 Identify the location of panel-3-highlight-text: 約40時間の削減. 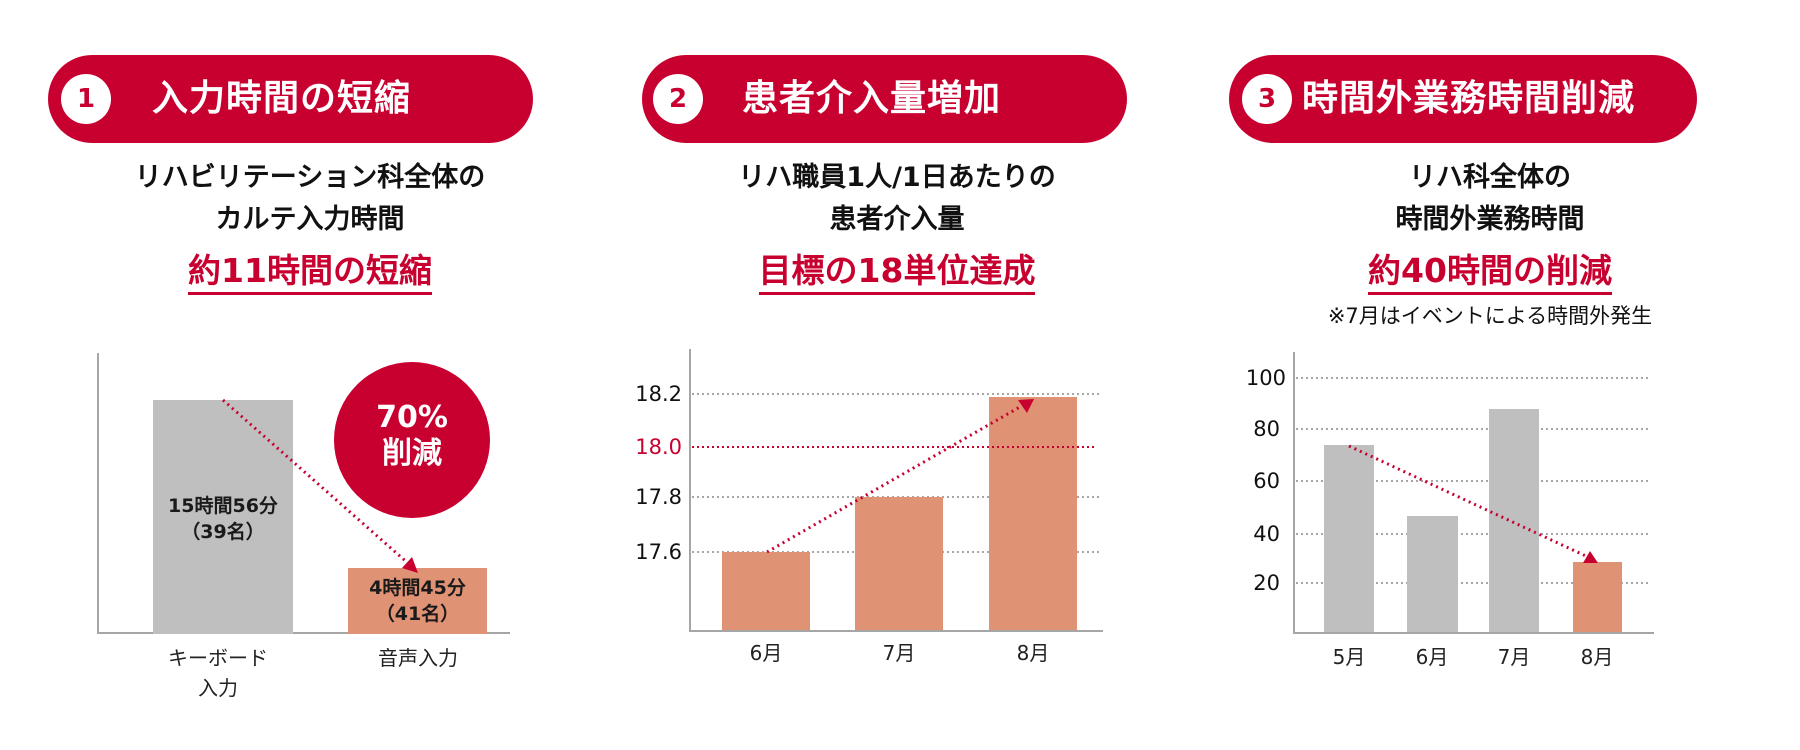
(1490, 272).